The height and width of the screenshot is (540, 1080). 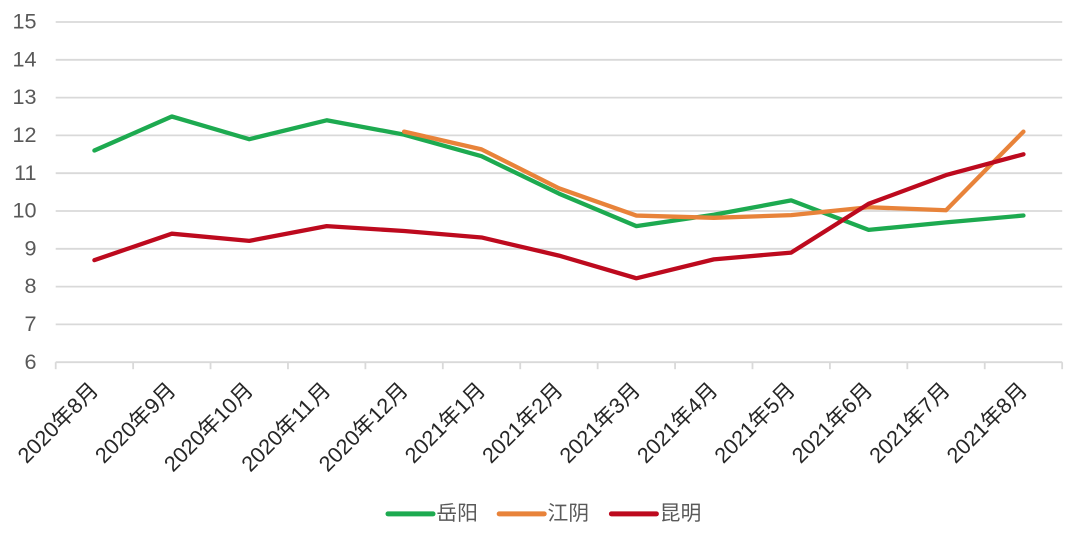 I want to click on svg-text: 10, so click(x=24, y=210).